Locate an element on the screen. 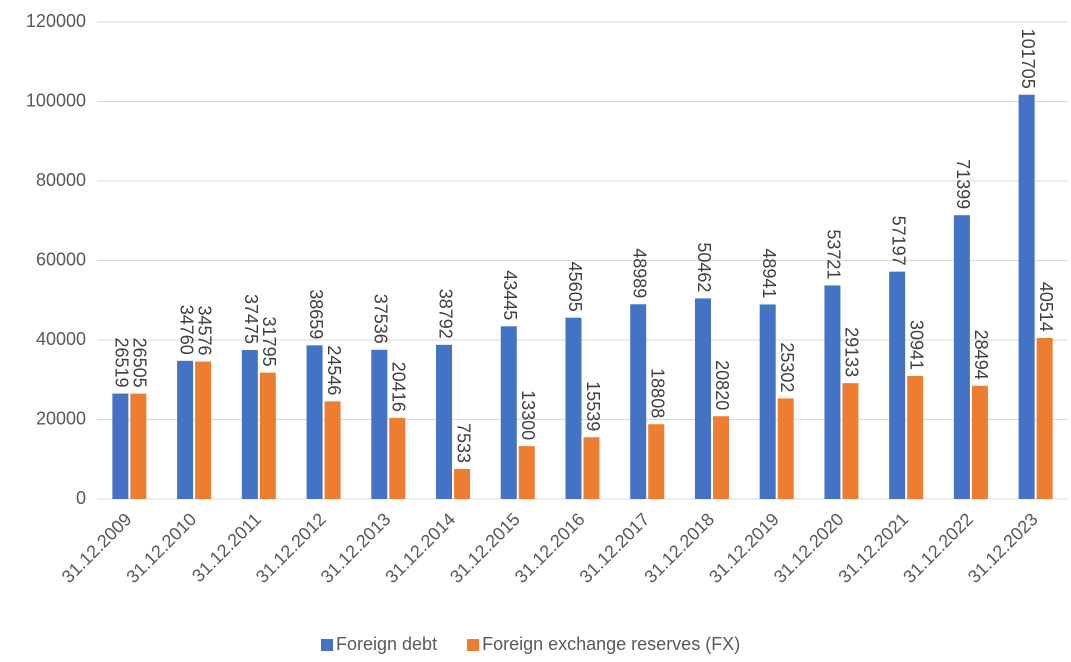  data-label: 30941 is located at coordinates (916, 345).